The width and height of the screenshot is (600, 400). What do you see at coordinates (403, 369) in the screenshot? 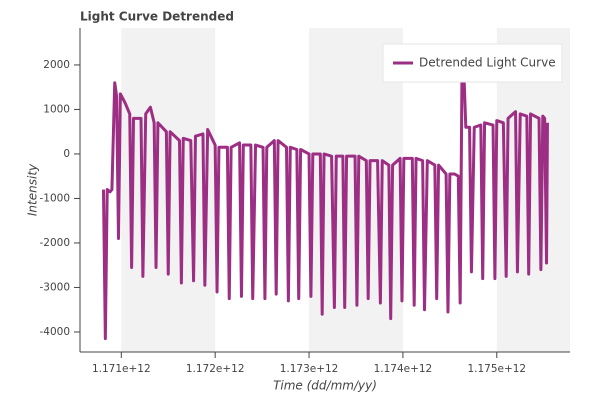
I see `x-tick-label: 1.174e+12` at bounding box center [403, 369].